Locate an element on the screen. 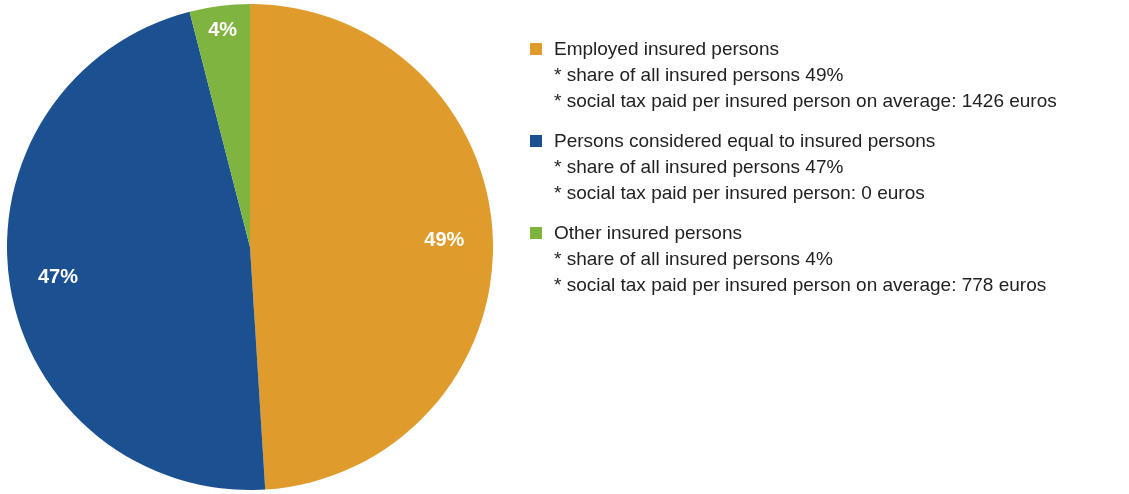 Image resolution: width=1129 pixels, height=494 pixels. text: * share of all insured persons 4% is located at coordinates (693, 259).